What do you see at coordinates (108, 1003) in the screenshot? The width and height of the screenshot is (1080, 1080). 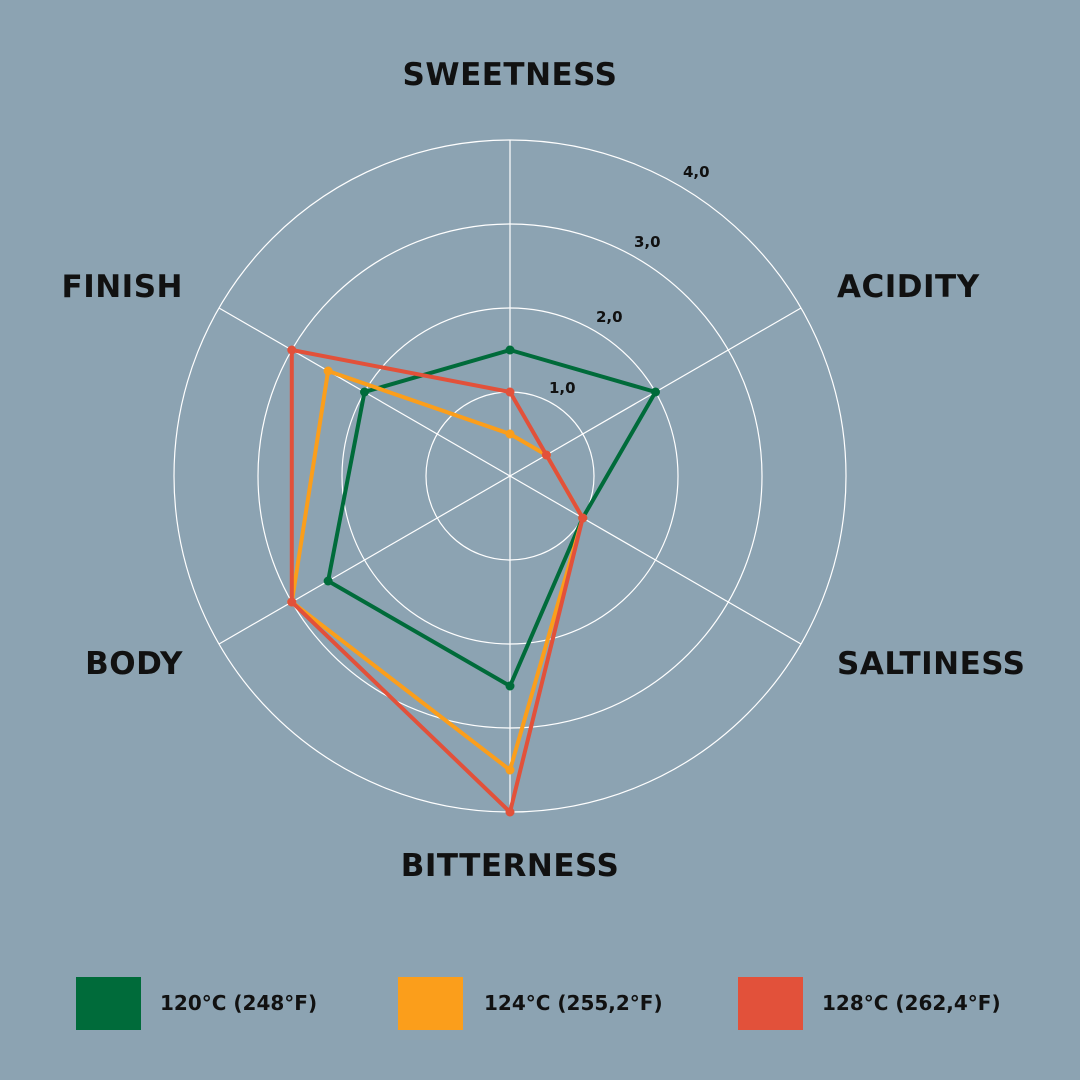 I see `legend-swatch-120c` at bounding box center [108, 1003].